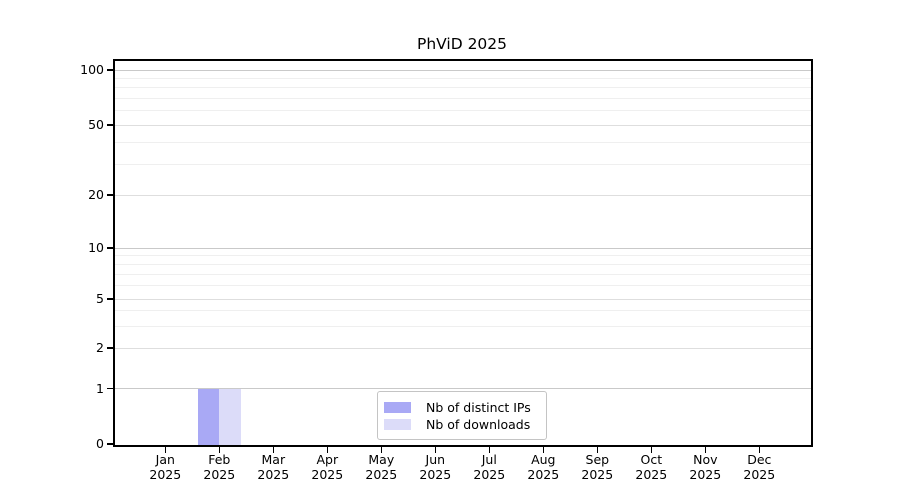  I want to click on legend-label: Nb of downloads, so click(478, 424).